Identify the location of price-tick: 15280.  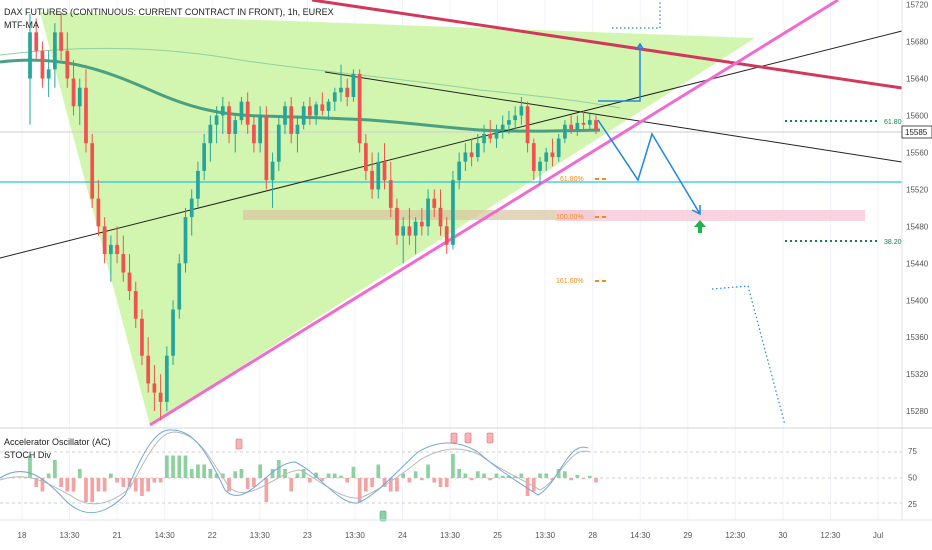
(917, 411).